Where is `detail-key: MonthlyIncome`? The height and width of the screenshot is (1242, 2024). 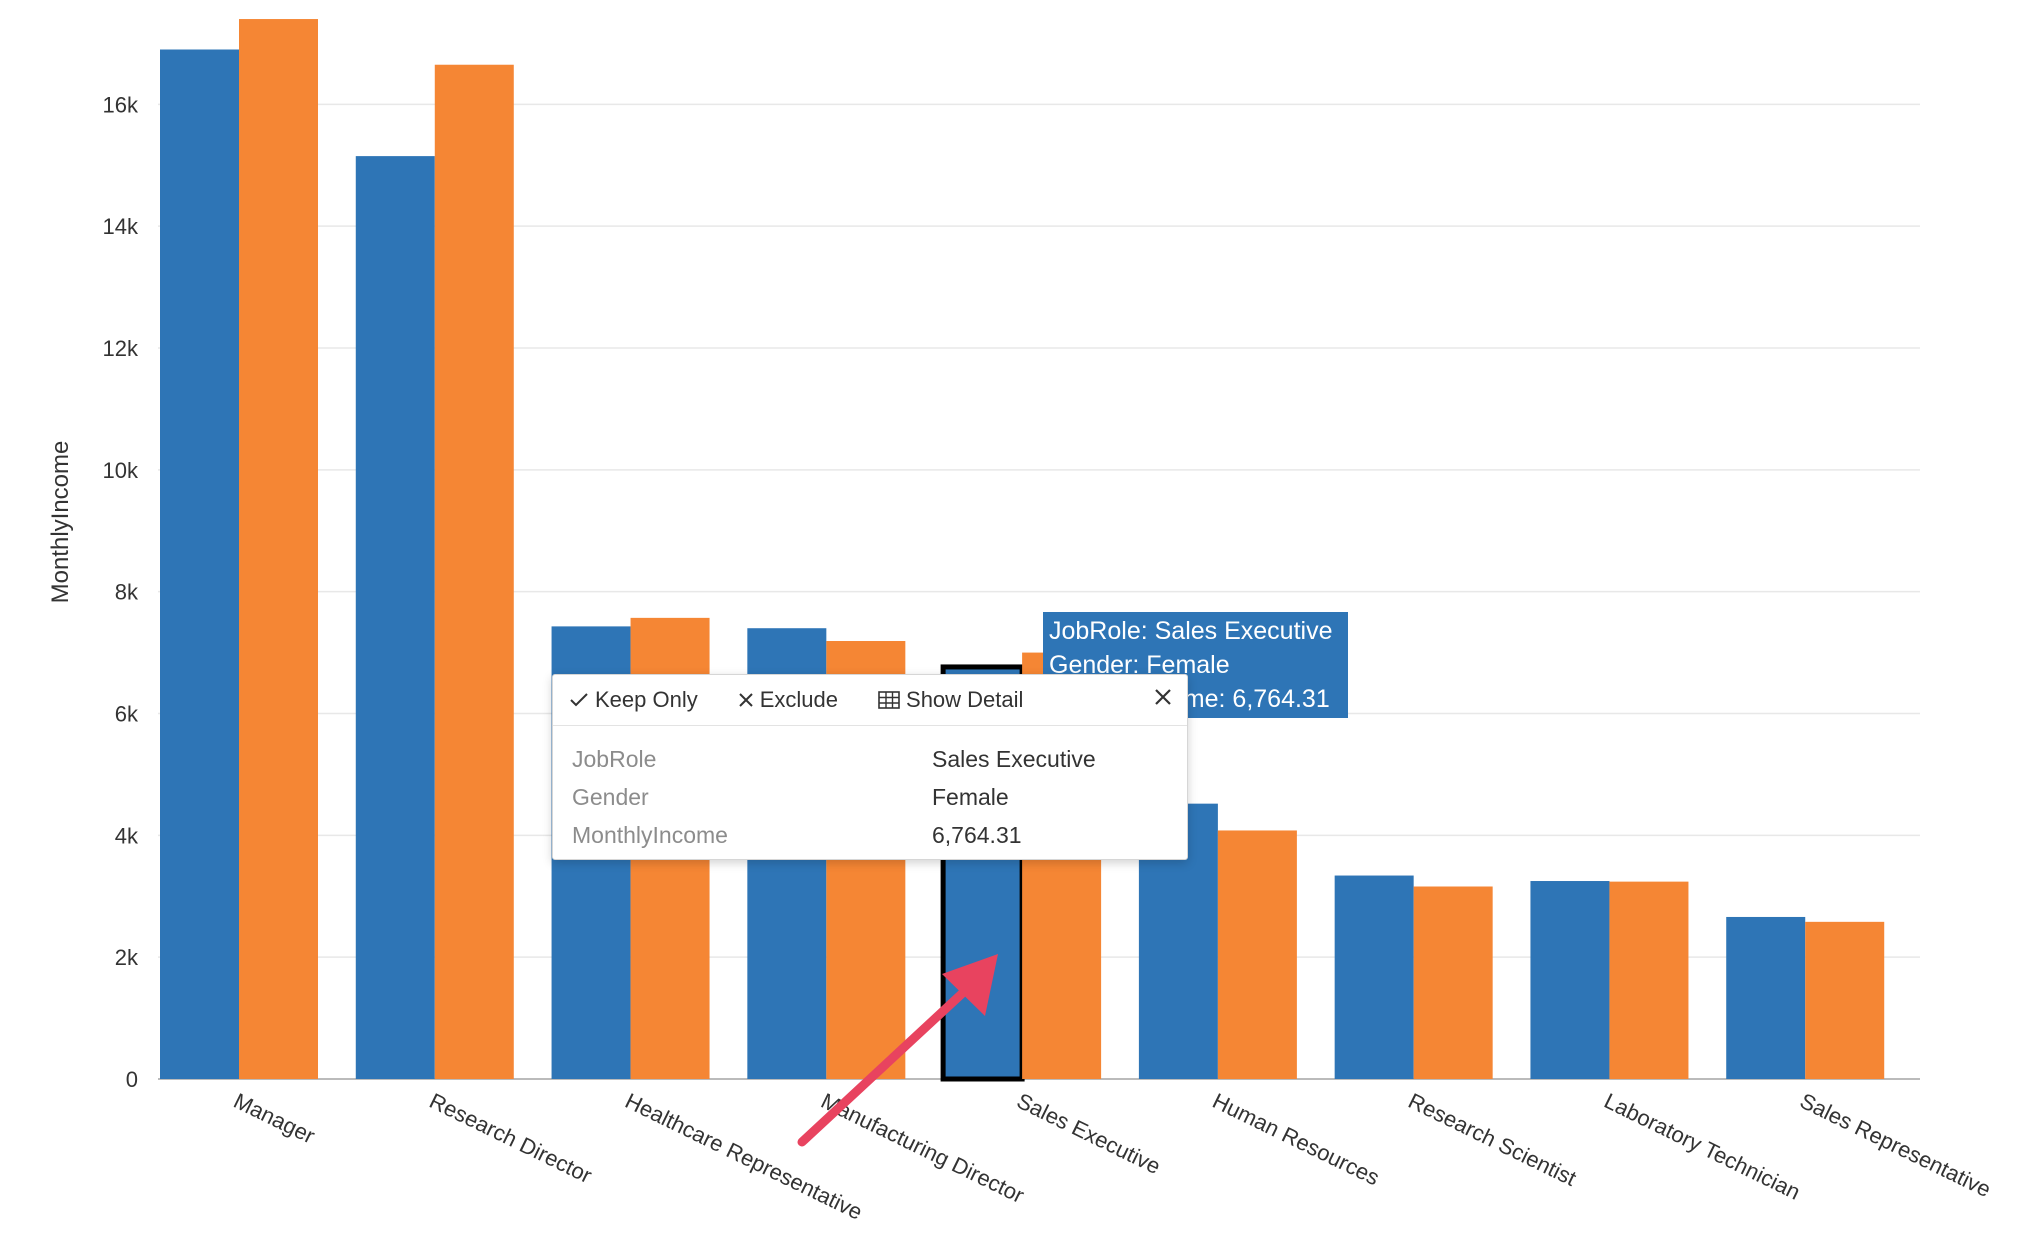
detail-key: MonthlyIncome is located at coordinates (650, 834).